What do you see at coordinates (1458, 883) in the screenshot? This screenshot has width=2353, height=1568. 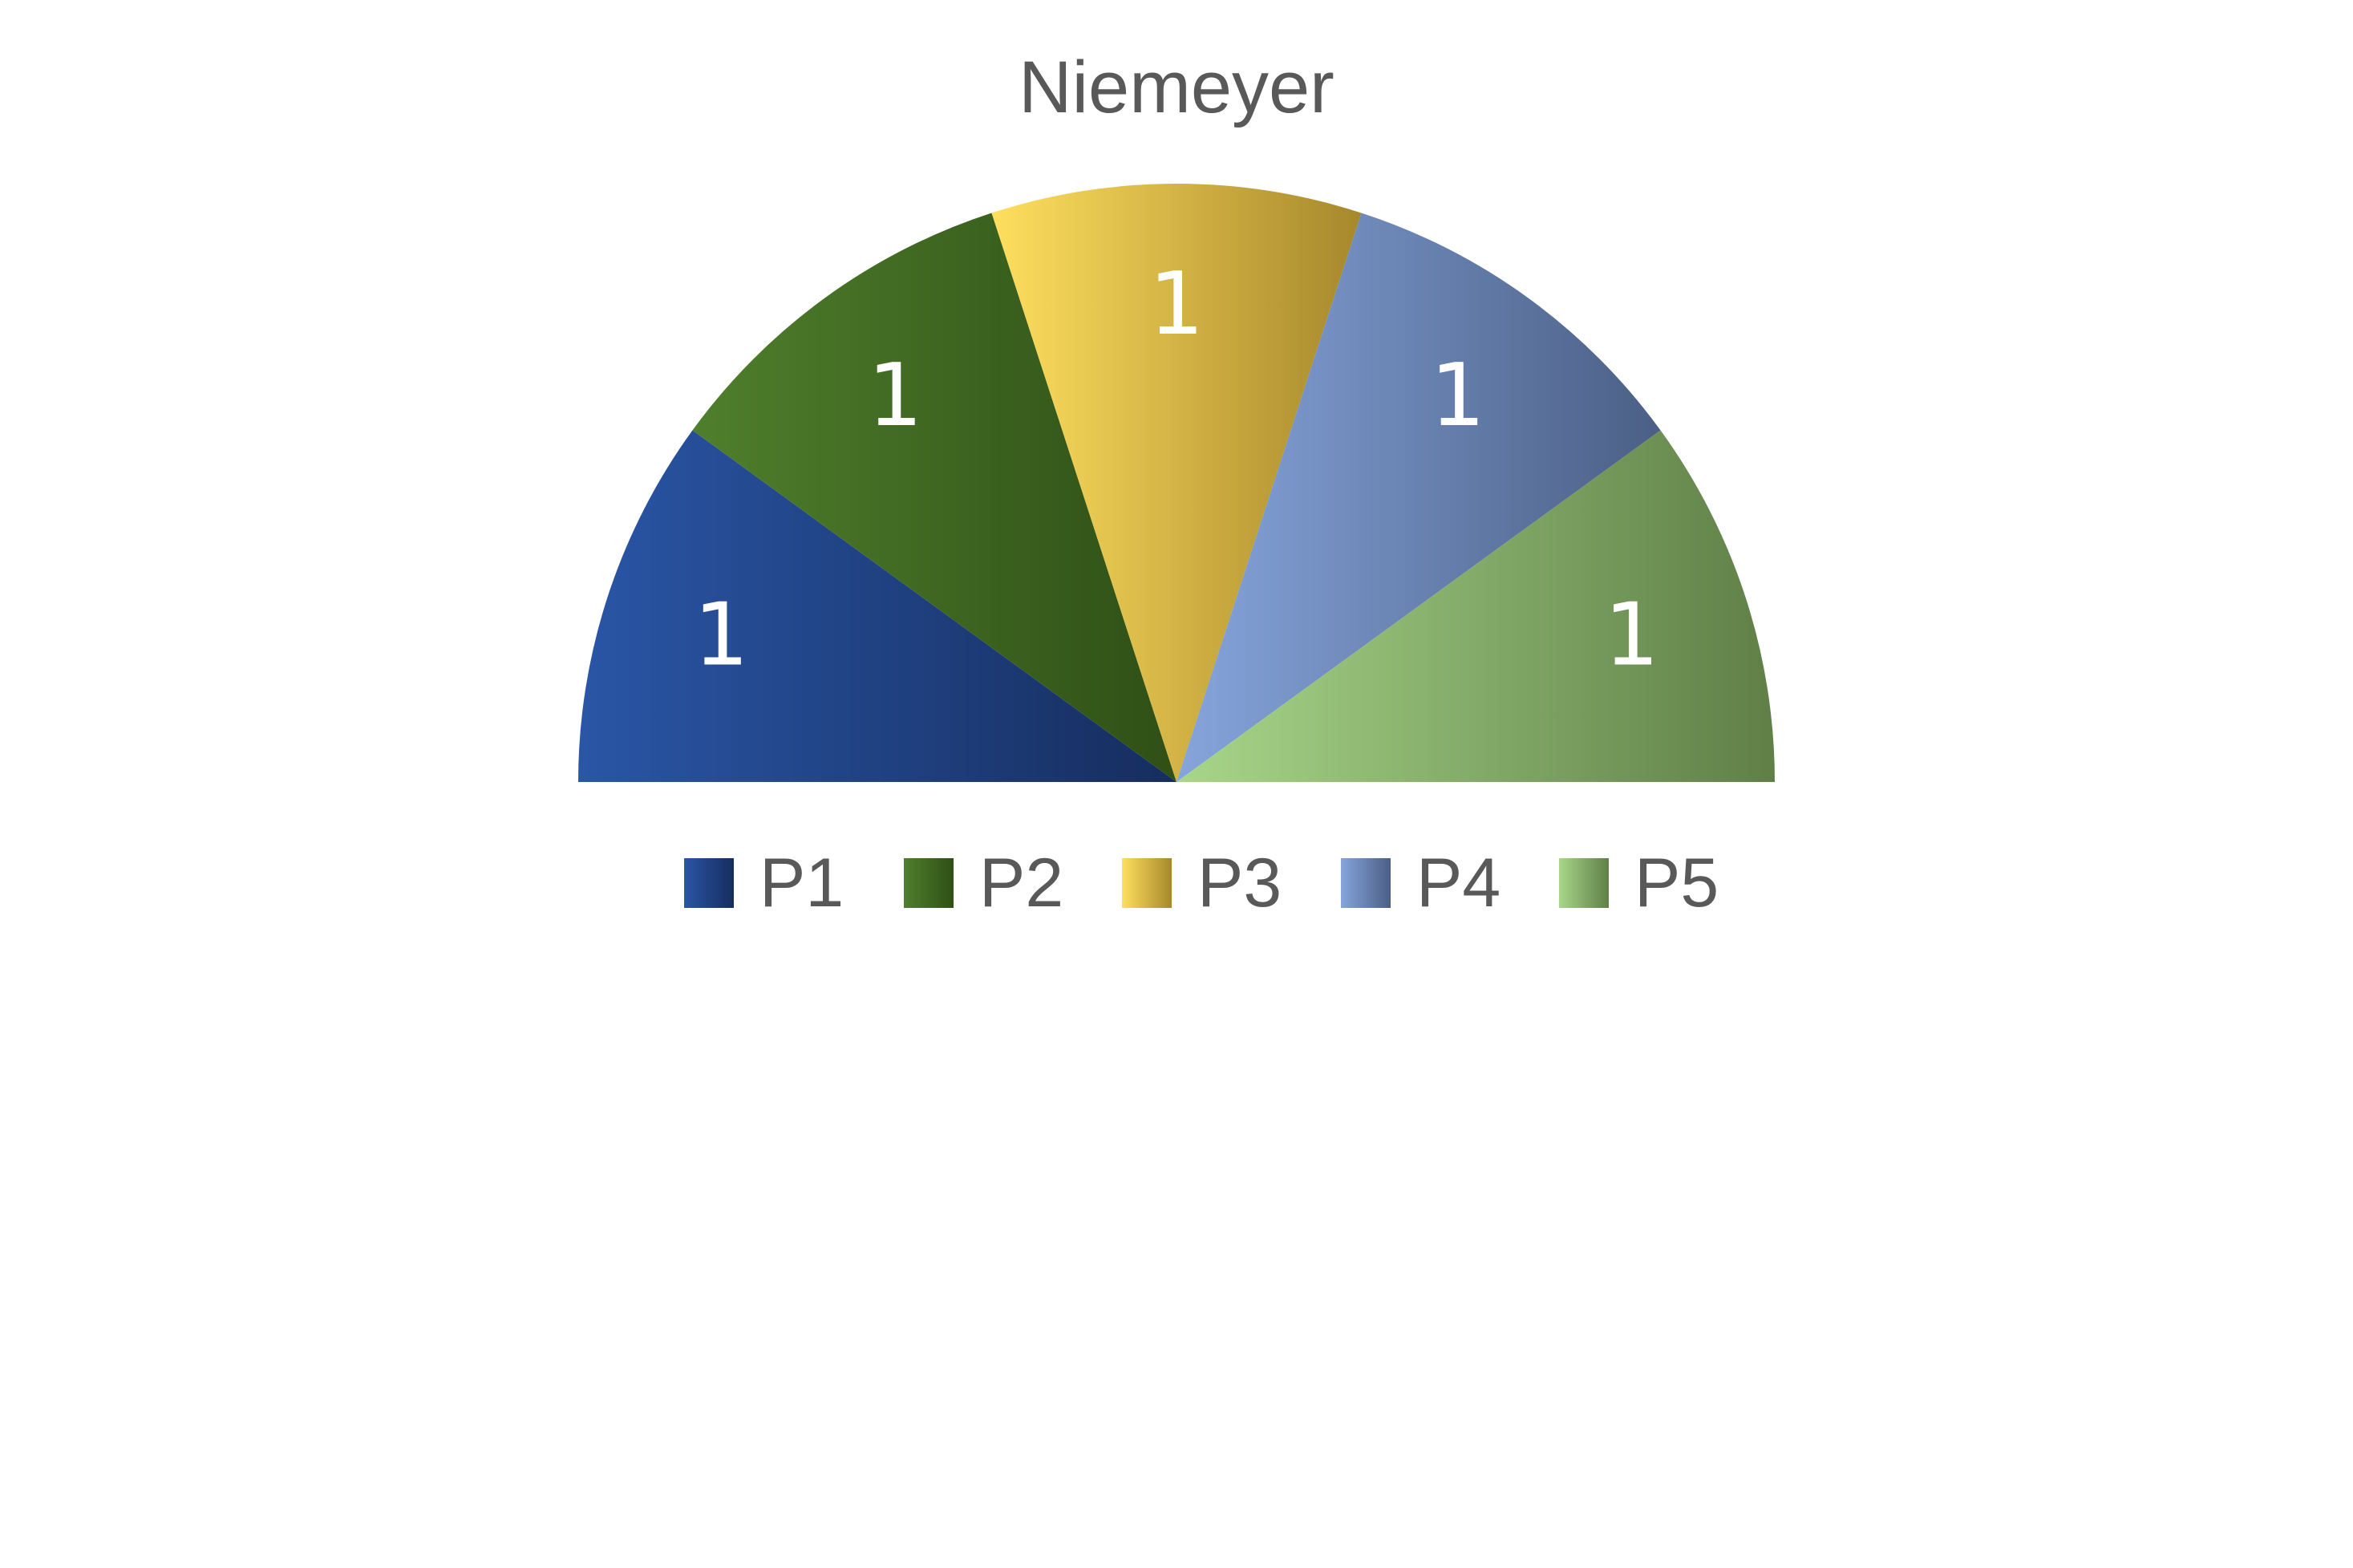 I see `legend-label-p4: P4` at bounding box center [1458, 883].